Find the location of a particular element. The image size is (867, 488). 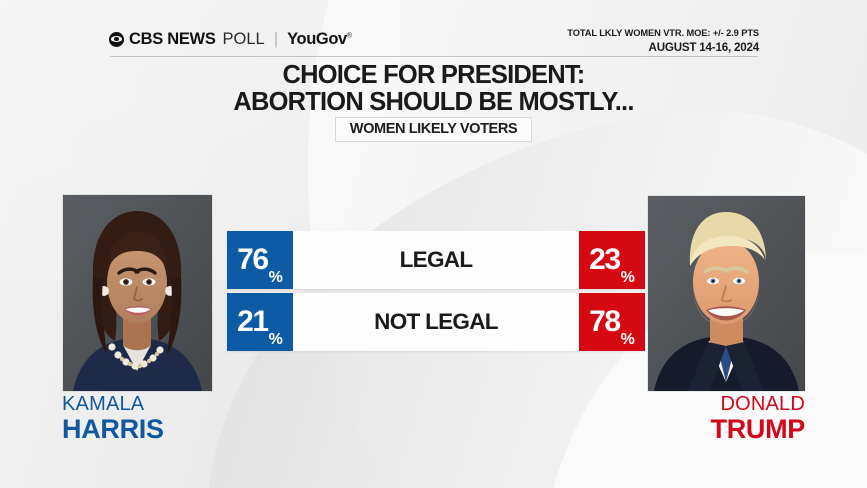

result-value-right: 78% is located at coordinates (612, 322).